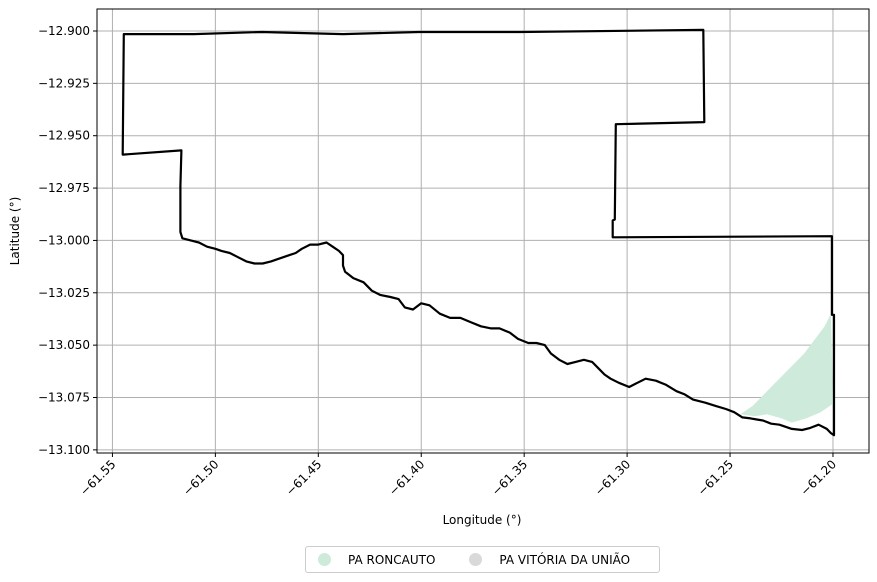  What do you see at coordinates (482, 520) in the screenshot?
I see `x-axis-title: Longitude (°)` at bounding box center [482, 520].